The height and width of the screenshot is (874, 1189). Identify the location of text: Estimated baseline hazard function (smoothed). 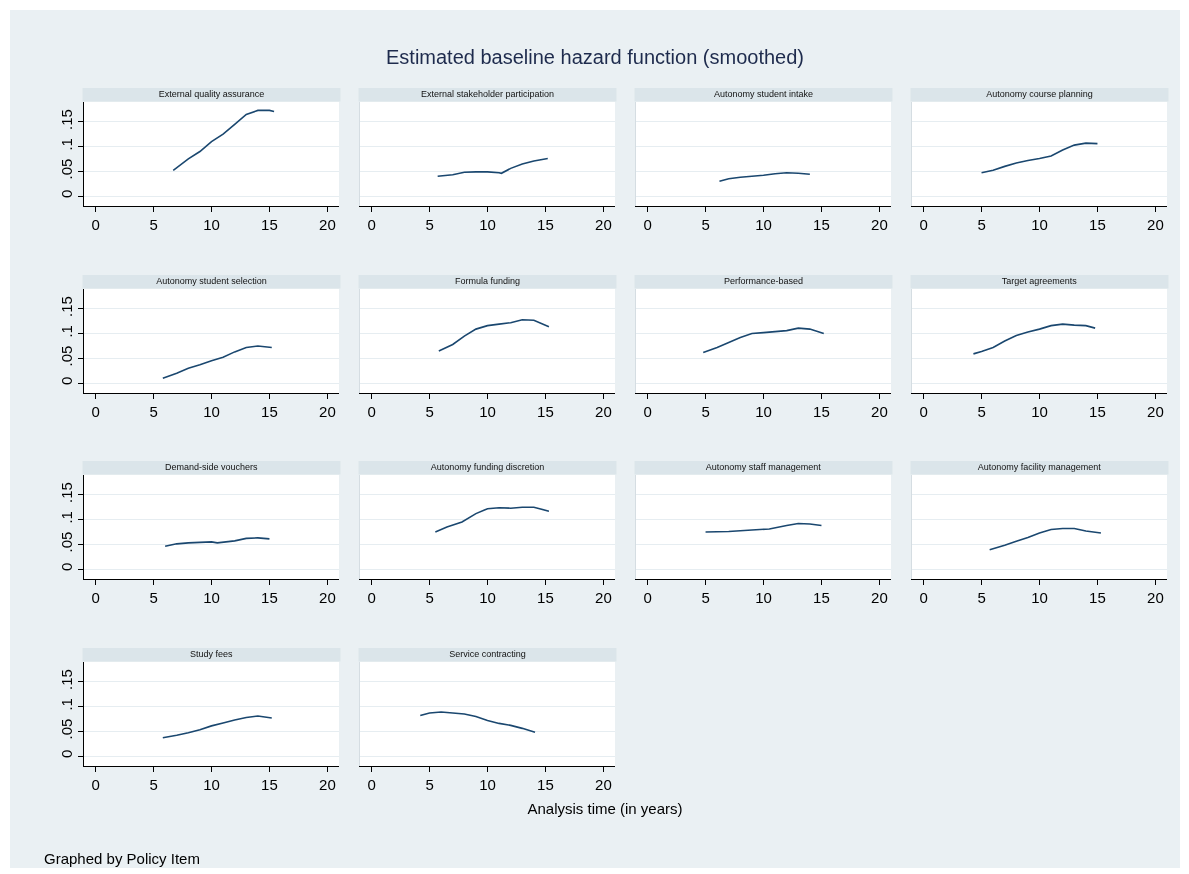
(595, 57).